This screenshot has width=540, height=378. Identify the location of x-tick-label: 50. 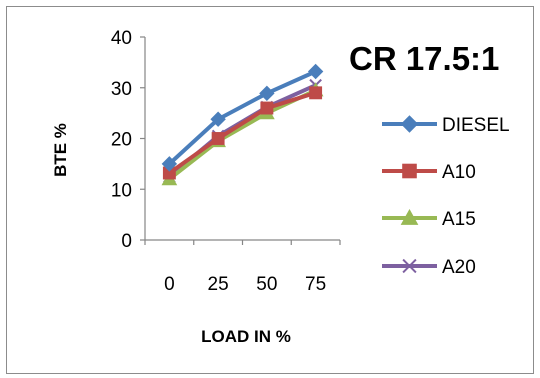
(266, 284).